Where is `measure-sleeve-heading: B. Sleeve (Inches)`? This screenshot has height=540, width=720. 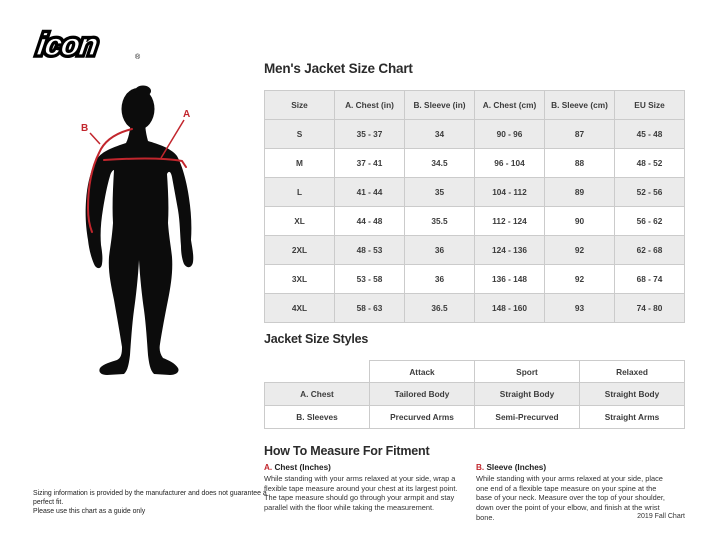
measure-sleeve-heading: B. Sleeve (Inches) is located at coordinates (574, 467).